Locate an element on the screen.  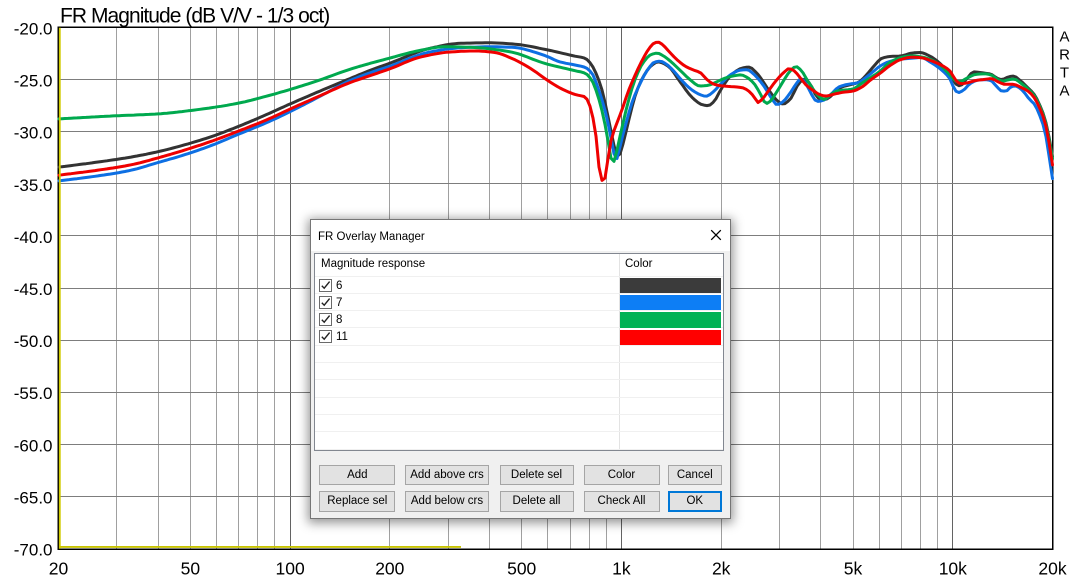
svg-text: -20.0 is located at coordinates (33, 29).